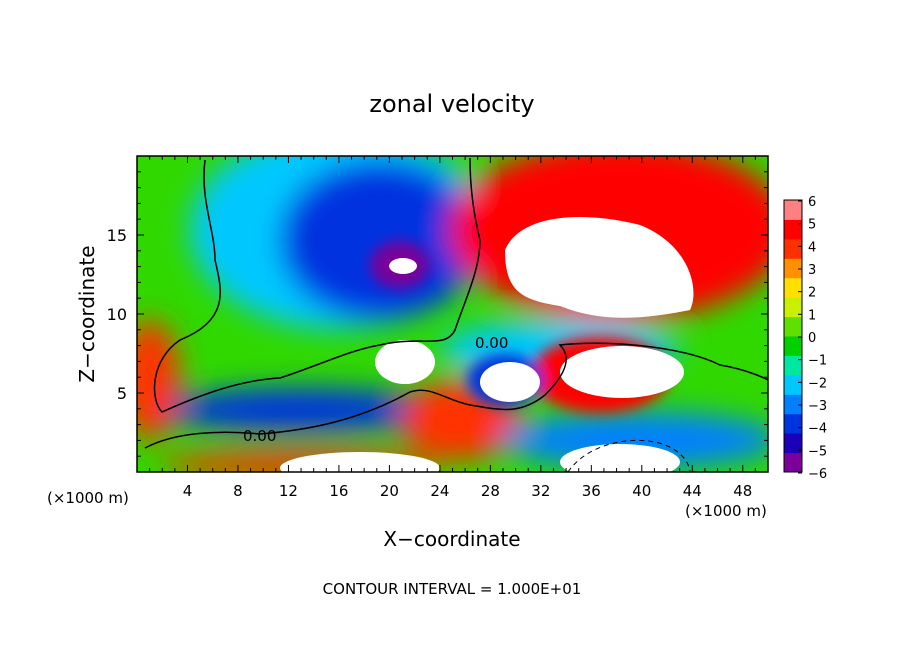 The height and width of the screenshot is (654, 904). I want to click on colorbar-tick-label: 0, so click(812, 338).